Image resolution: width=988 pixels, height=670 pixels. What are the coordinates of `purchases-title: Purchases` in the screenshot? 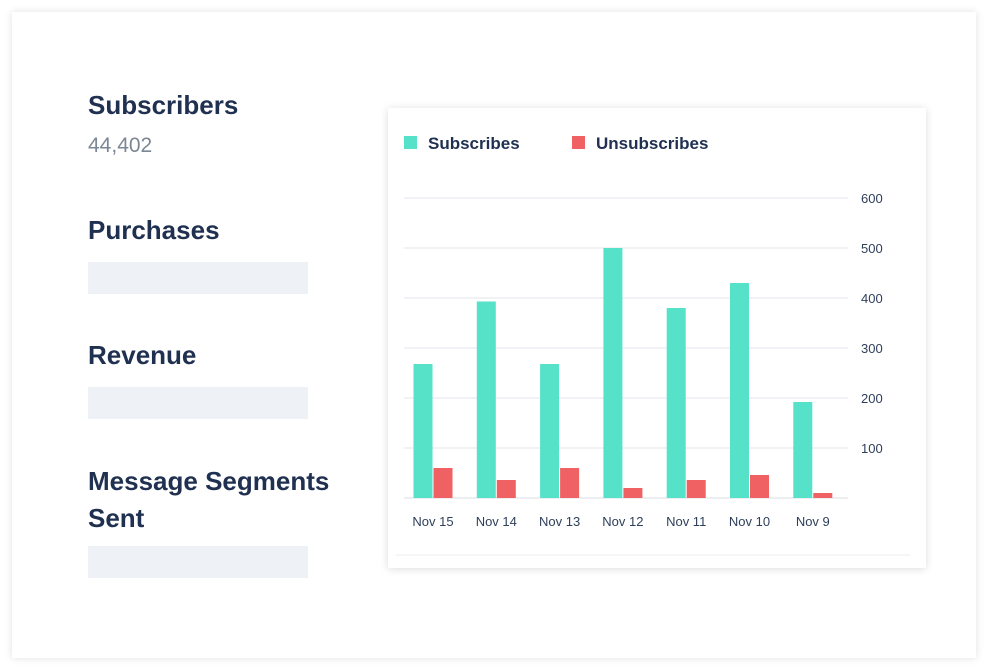 It's located at (154, 230).